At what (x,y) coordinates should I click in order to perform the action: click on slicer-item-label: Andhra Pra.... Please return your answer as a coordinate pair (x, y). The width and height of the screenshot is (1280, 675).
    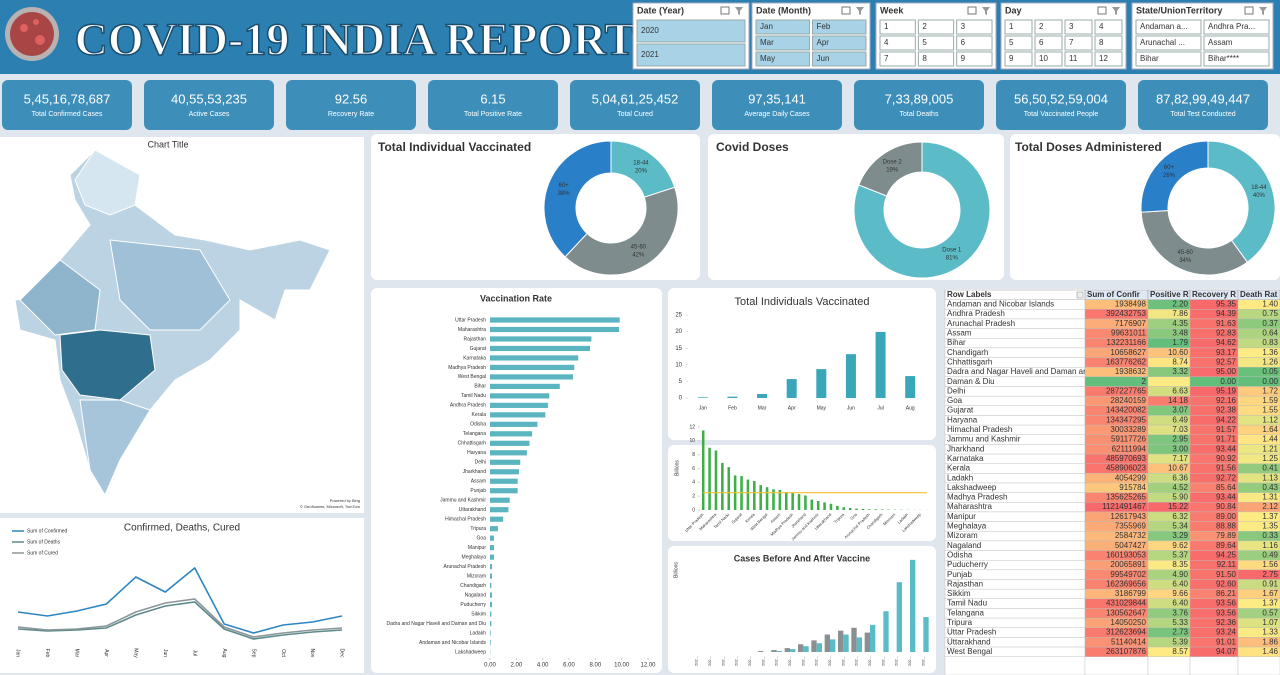
    Looking at the image, I should click on (1231, 26).